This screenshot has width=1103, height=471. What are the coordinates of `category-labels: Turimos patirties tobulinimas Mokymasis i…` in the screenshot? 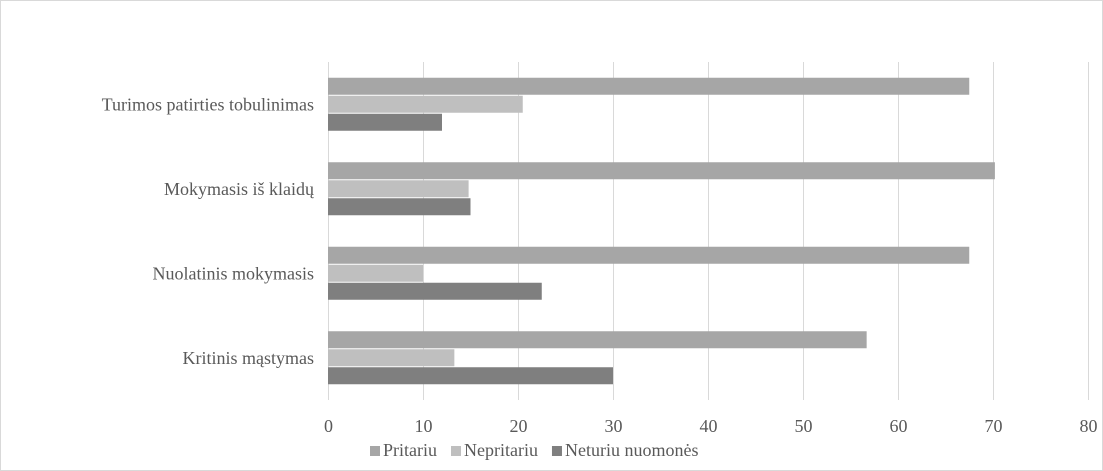 It's located at (208, 231).